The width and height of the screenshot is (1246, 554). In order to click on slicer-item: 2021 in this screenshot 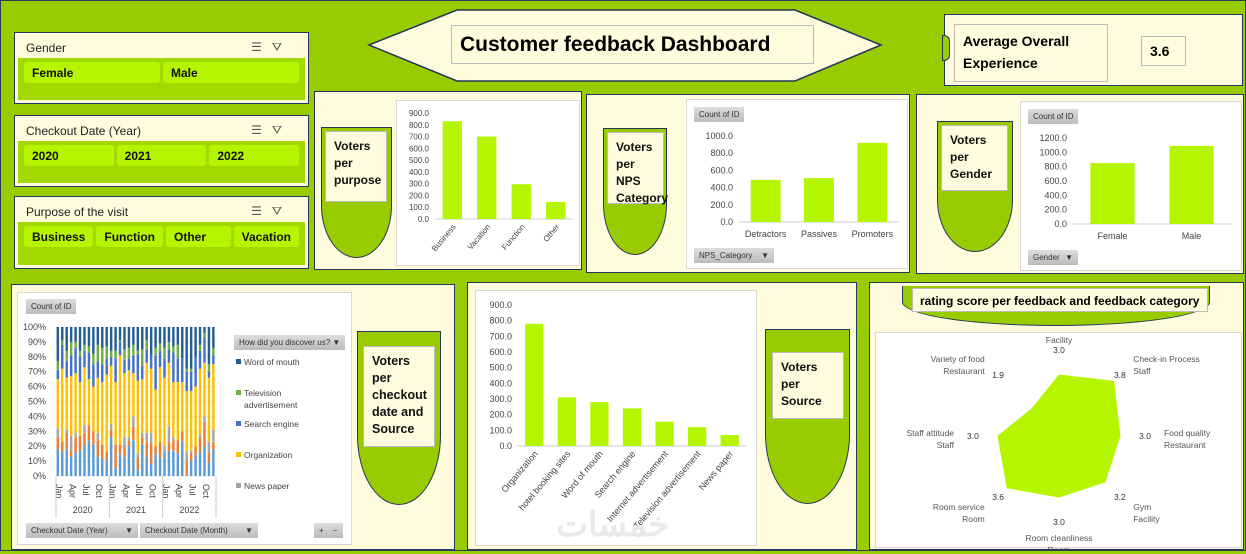, I will do `click(162, 155)`.